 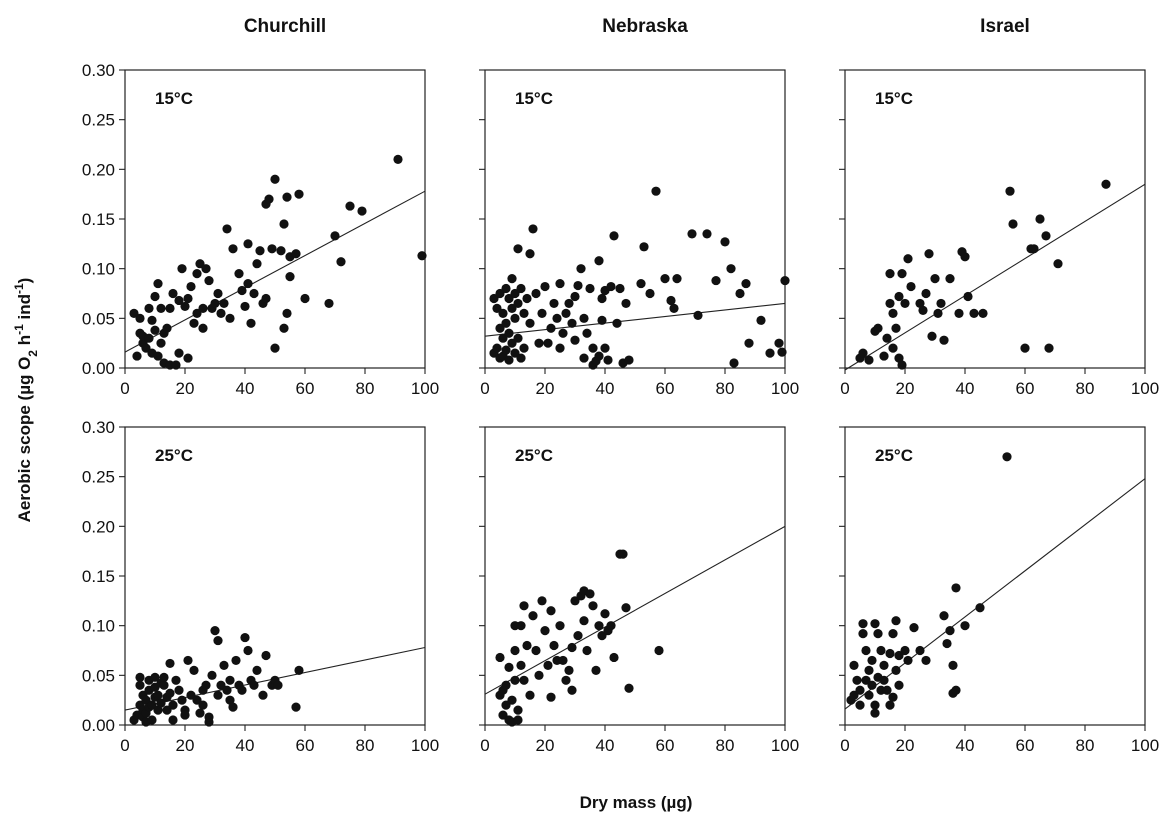 What do you see at coordinates (98, 626) in the screenshot?
I see `y-tick-label: 0.10` at bounding box center [98, 626].